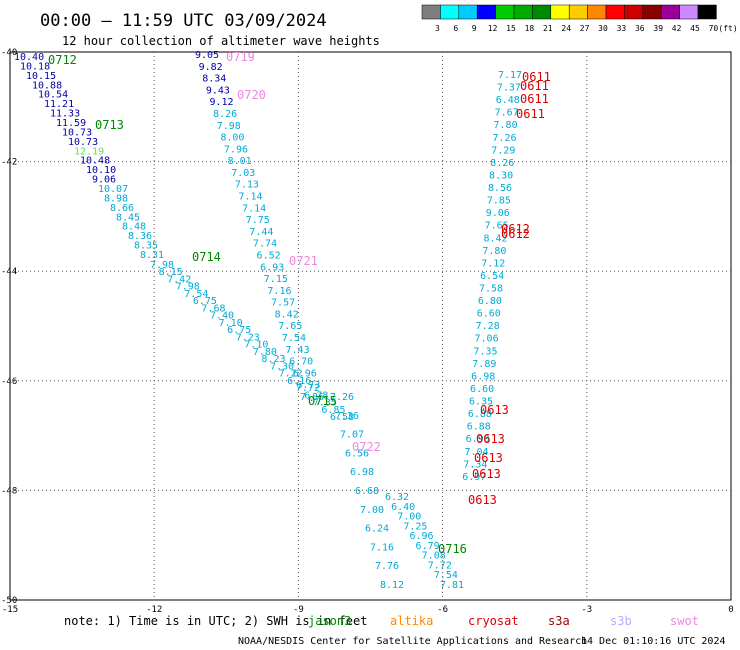 The image size is (740, 650). Describe the element at coordinates (329, 621) in the screenshot. I see `satellite-legend-jason3: jason3` at that location.